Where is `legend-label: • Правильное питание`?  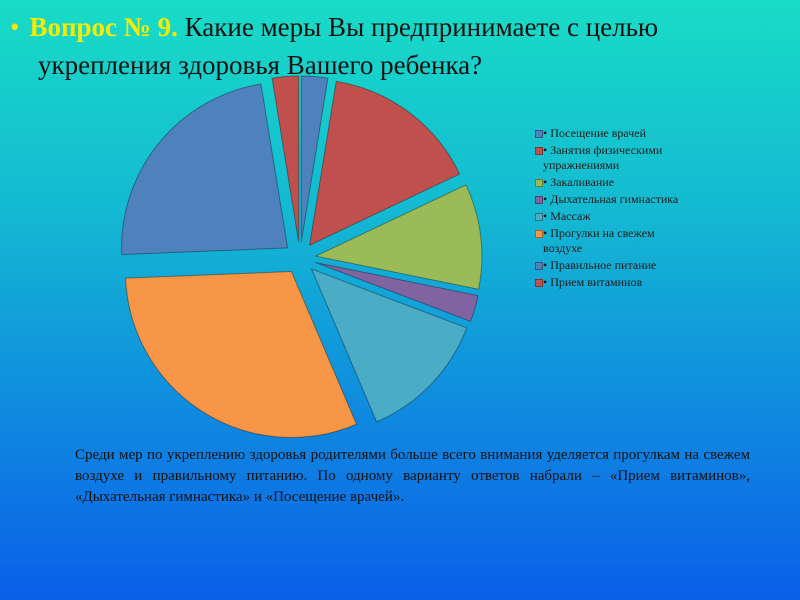 legend-label: • Правильное питание is located at coordinates (600, 265).